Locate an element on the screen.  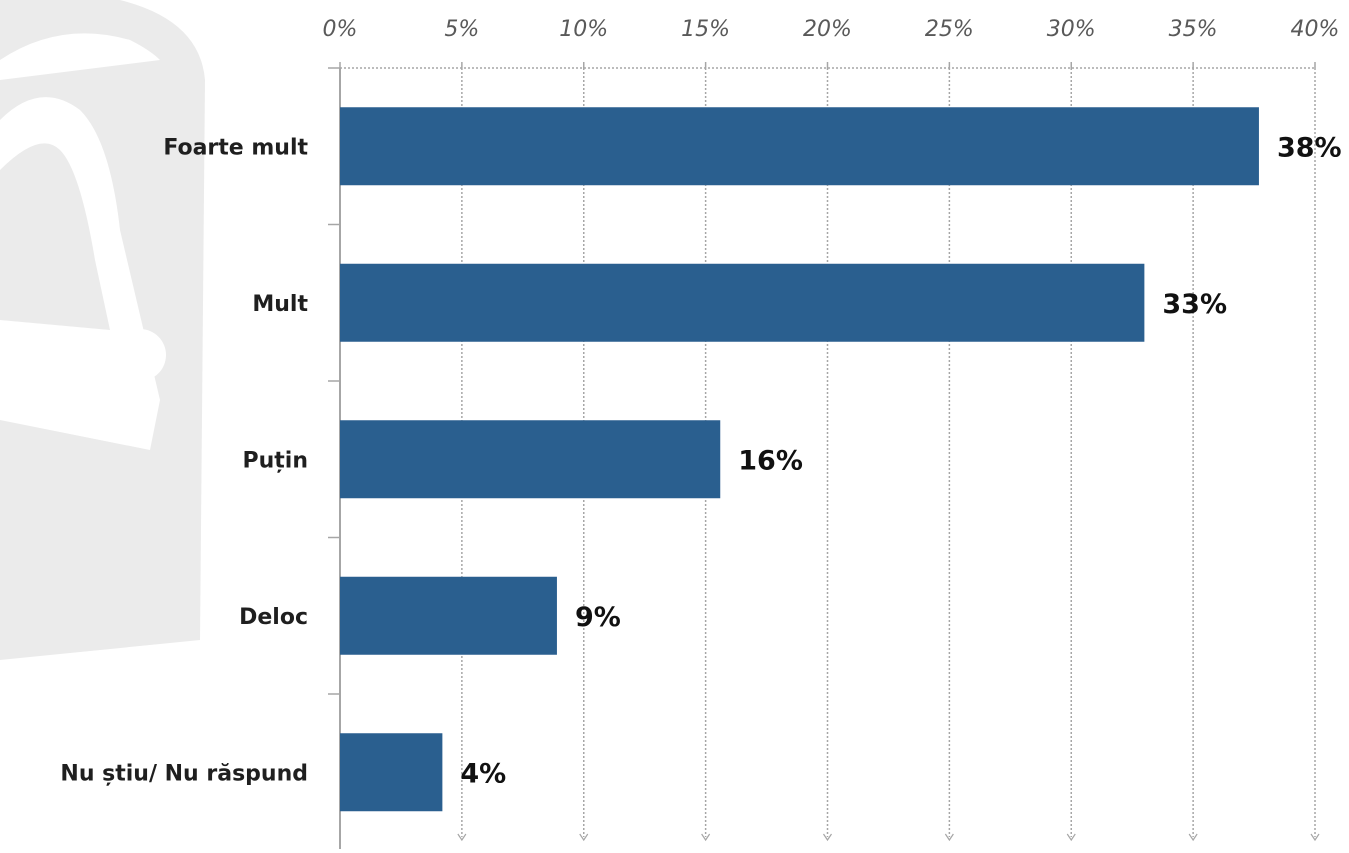
data-label: 9% is located at coordinates (598, 617).